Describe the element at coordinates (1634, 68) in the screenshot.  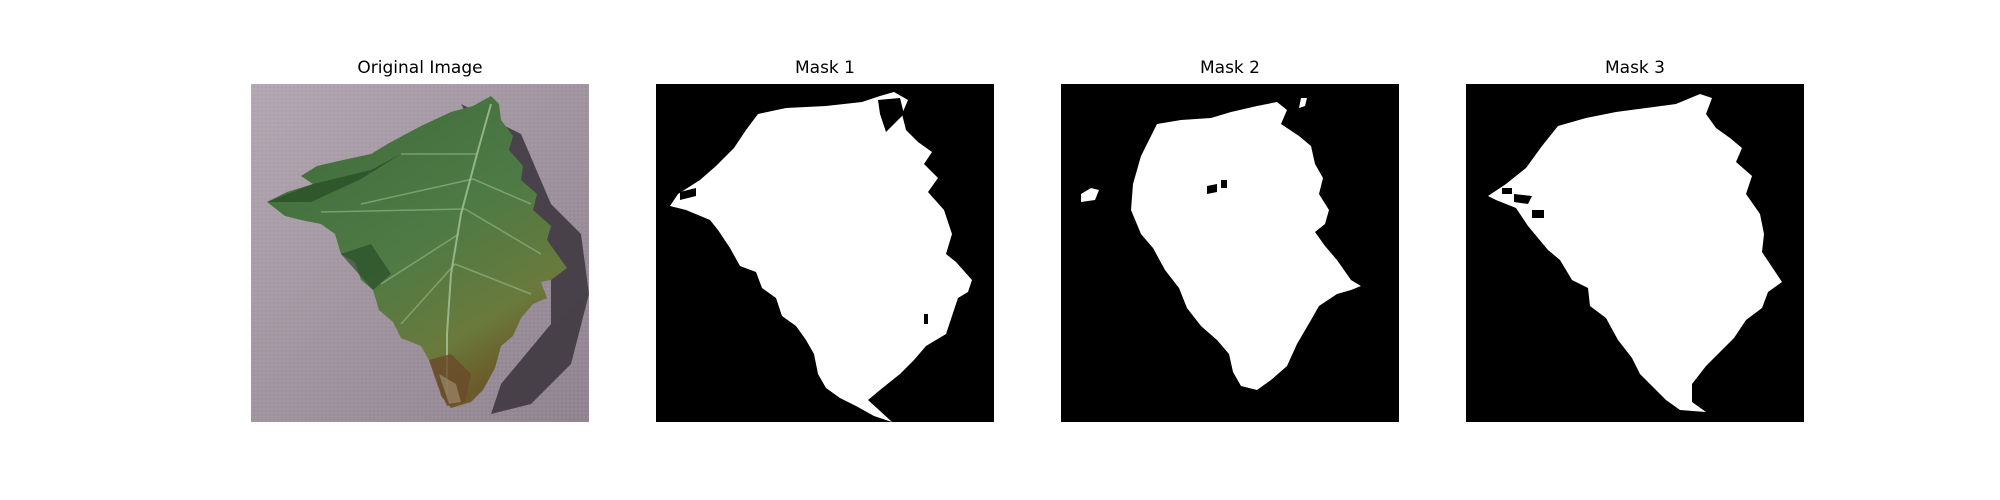
I see `panel-title: Mask 3` at that location.